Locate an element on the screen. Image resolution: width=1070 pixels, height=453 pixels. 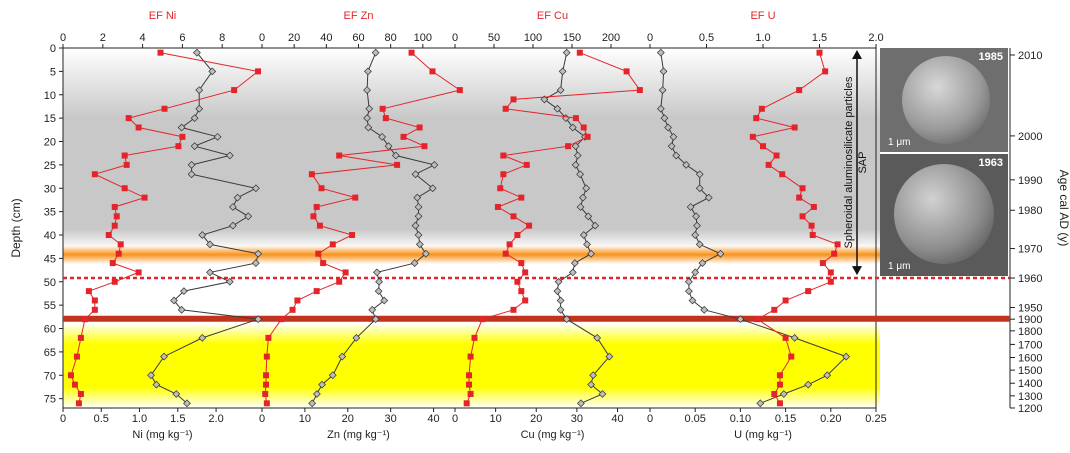
age-tick-label: 1990 is located at coordinates (1030, 181).